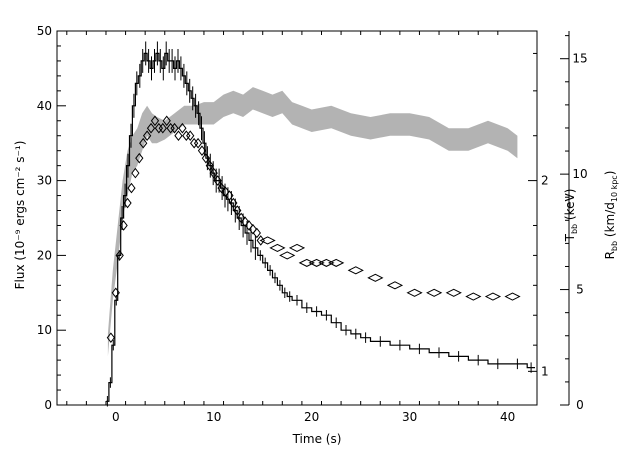 The height and width of the screenshot is (457, 640). I want to click on y-tick-label: 50, so click(44, 31).